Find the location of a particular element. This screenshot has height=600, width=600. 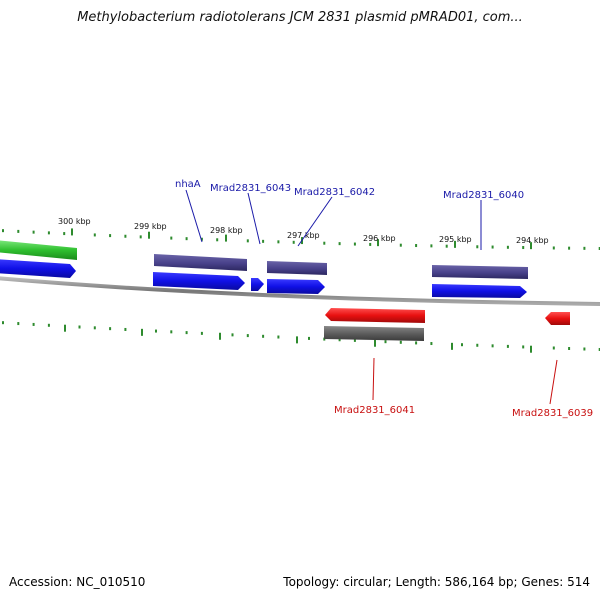

feature-purple-mrad2831-6042-region is located at coordinates (297, 268).